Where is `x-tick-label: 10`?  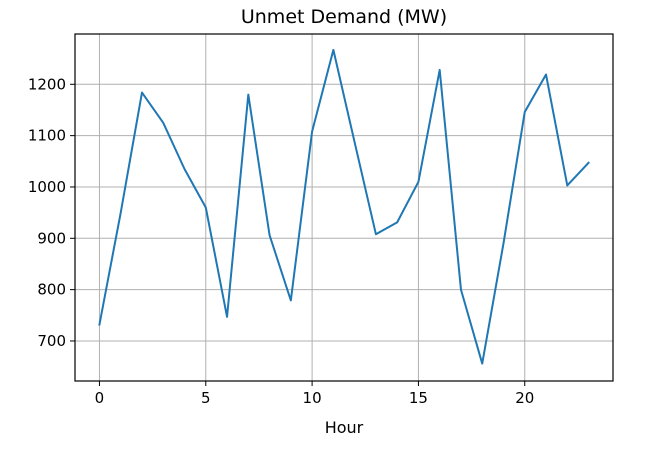 x-tick-label: 10 is located at coordinates (312, 398).